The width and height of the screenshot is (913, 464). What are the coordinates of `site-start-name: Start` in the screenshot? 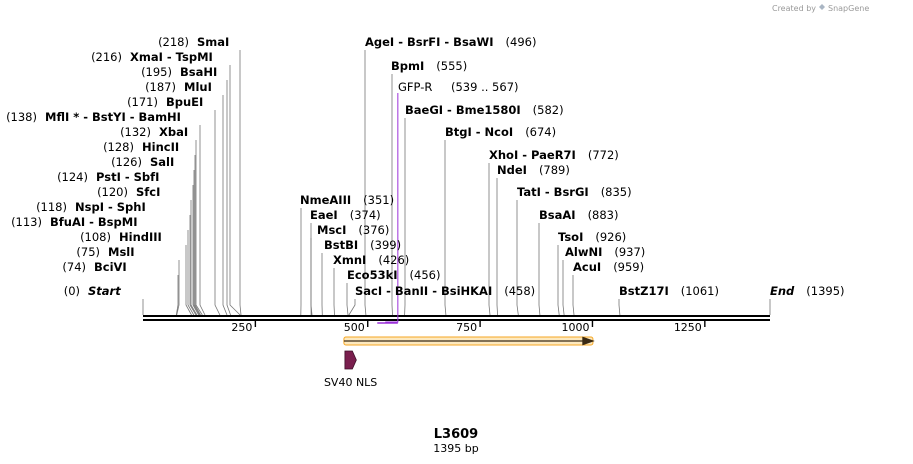 It's located at (104, 291).